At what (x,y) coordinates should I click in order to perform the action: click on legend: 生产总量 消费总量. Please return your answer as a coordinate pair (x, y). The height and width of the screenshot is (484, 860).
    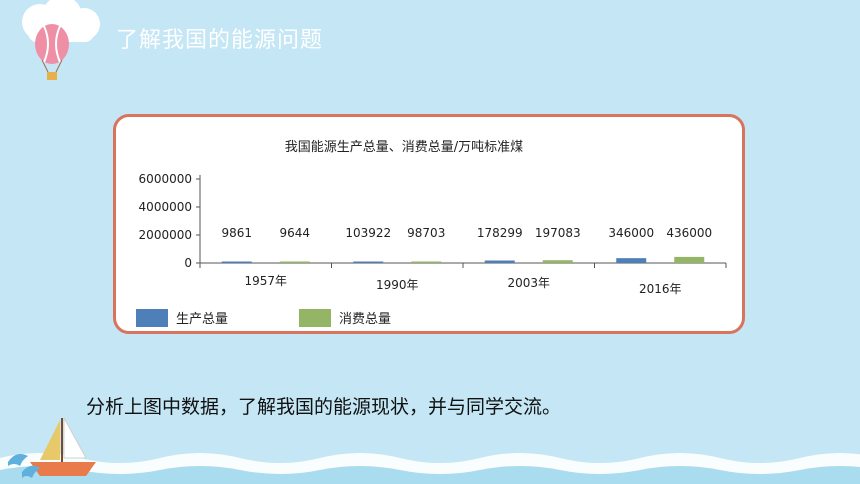
    Looking at the image, I should click on (263, 318).